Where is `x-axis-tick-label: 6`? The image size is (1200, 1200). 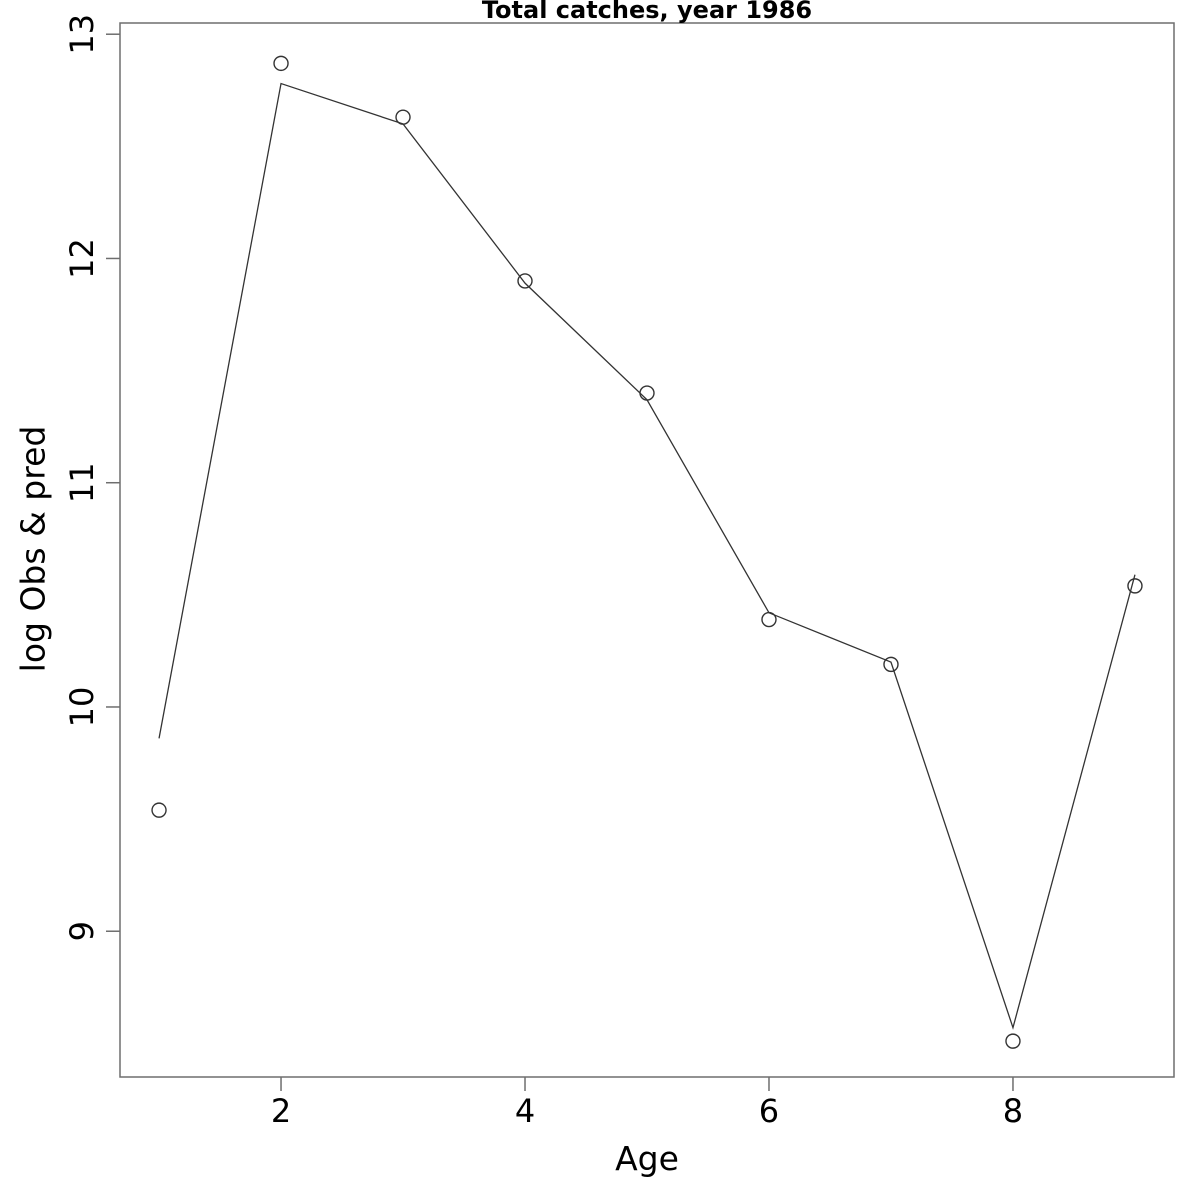
x-axis-tick-label: 6 is located at coordinates (769, 1111).